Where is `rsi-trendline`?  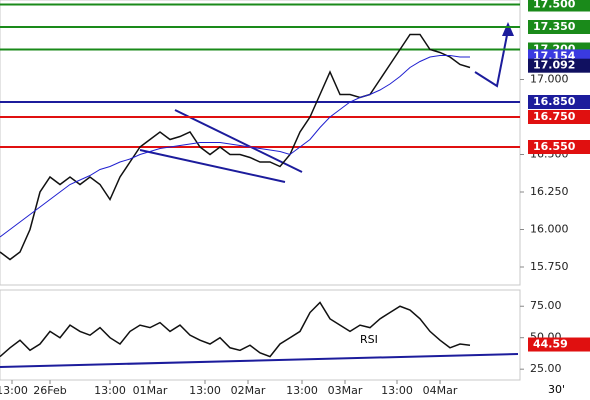
rsi-trendline is located at coordinates (259, 360).